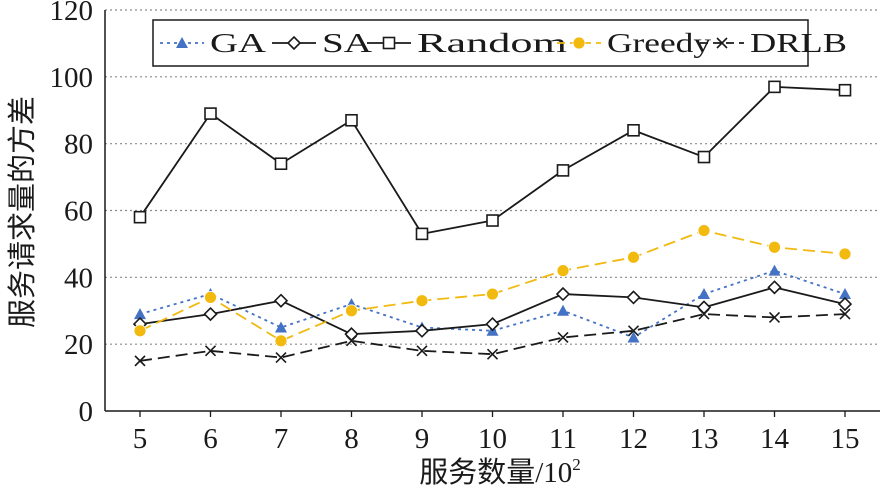 This screenshot has height=492, width=884. I want to click on x-tick-label: 15, so click(845, 439).